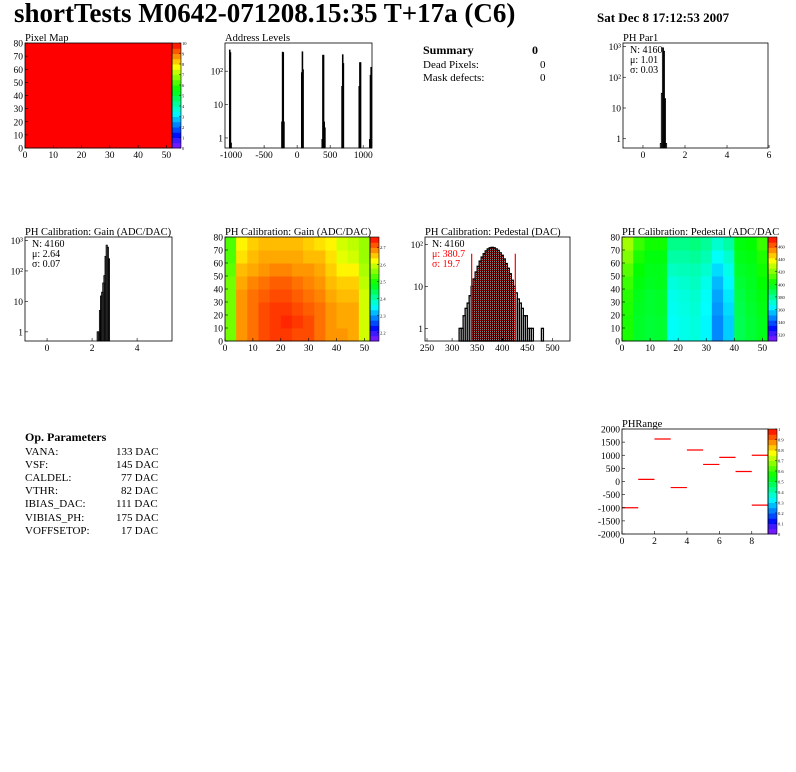  What do you see at coordinates (183, 138) in the screenshot?
I see `palette-tick-label: 1` at bounding box center [183, 138].